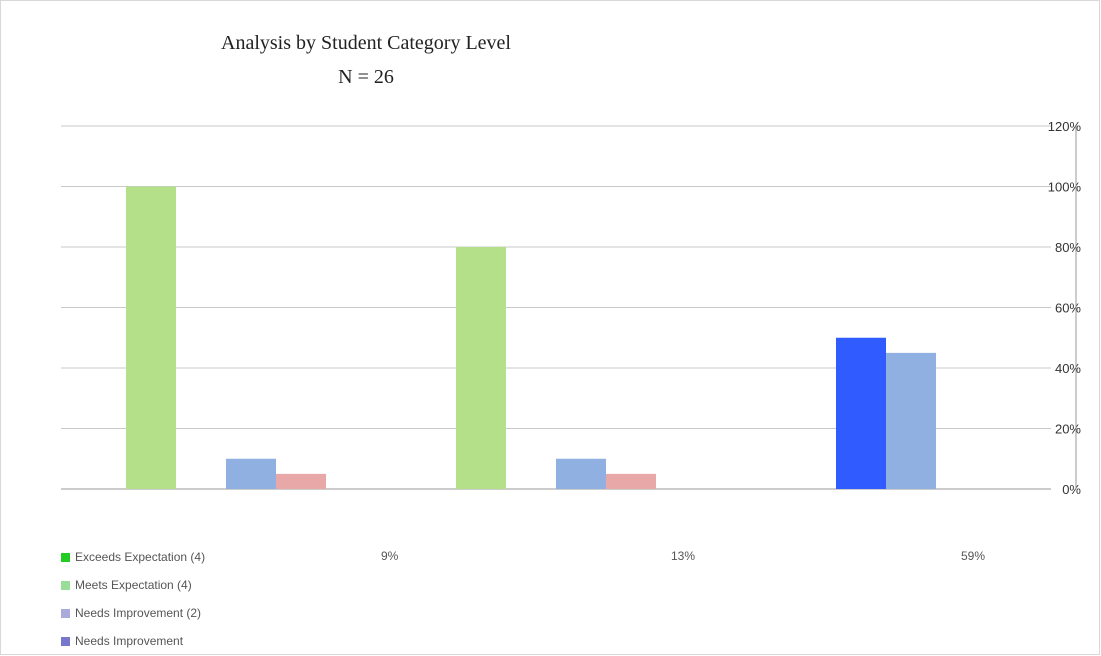  I want to click on table-cell: 9%, so click(390, 556).